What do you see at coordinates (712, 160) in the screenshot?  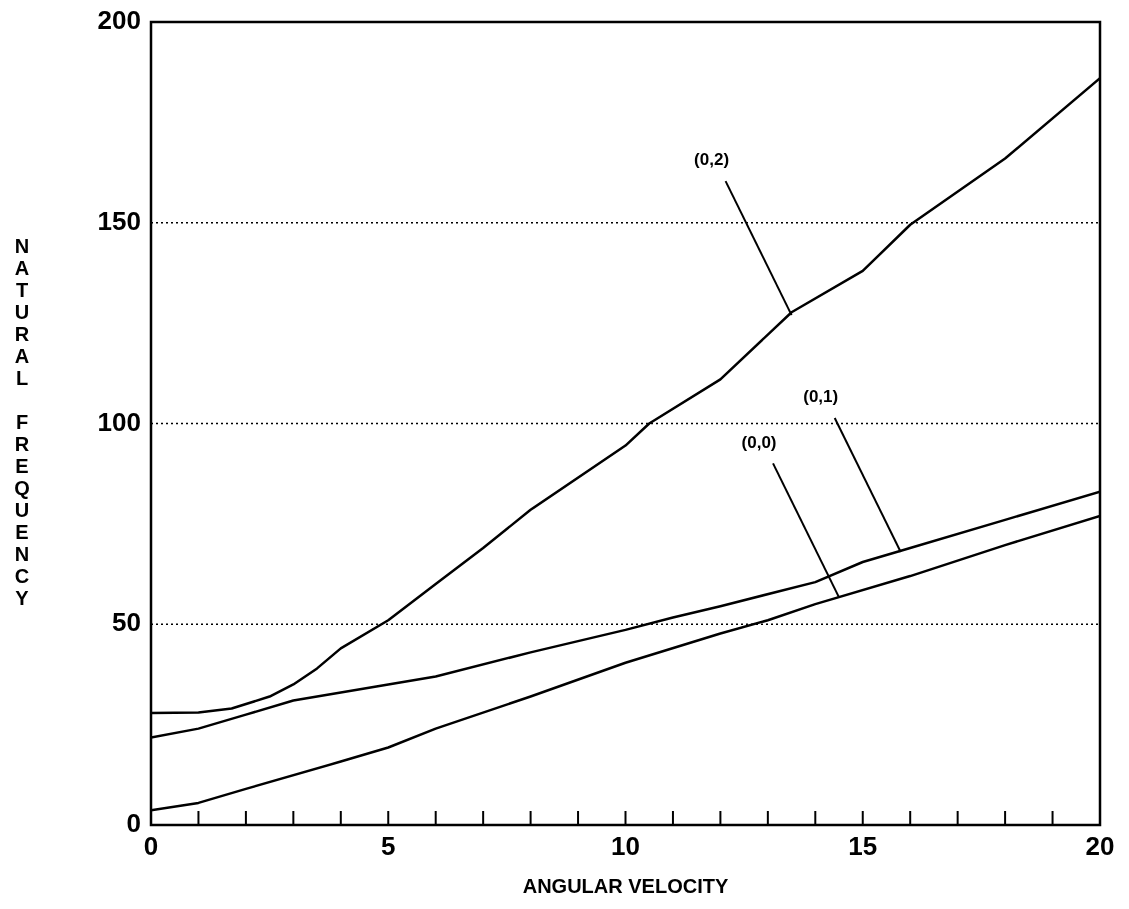 I see `annotation: (0,2)` at bounding box center [712, 160].